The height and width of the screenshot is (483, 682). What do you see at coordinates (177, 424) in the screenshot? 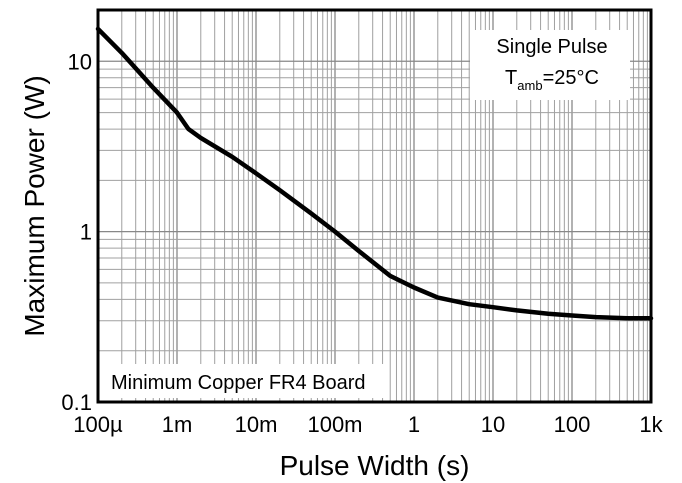
I see `x-tick-label: 1m` at bounding box center [177, 424].